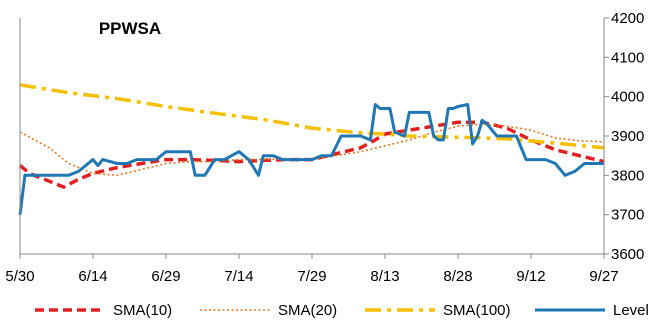 The width and height of the screenshot is (671, 327). Describe the element at coordinates (238, 276) in the screenshot. I see `x-tick-label: 7/14` at that location.